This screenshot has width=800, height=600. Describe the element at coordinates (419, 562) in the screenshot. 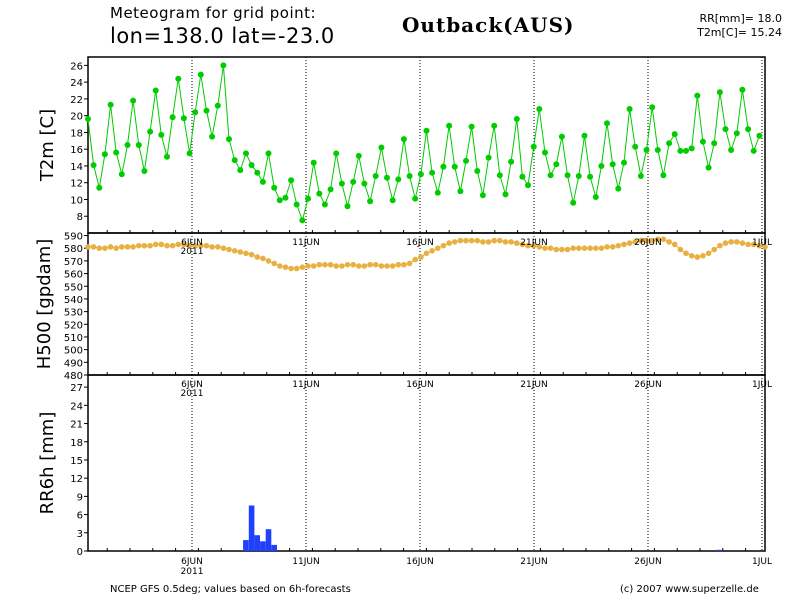

I see `x-axis-date-label: 16JUN` at that location.